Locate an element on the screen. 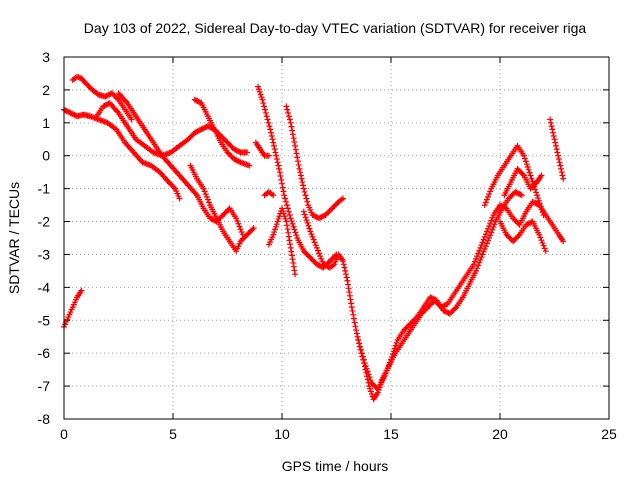 The image size is (640, 480). series-trace-a is located at coordinates (73, 308).